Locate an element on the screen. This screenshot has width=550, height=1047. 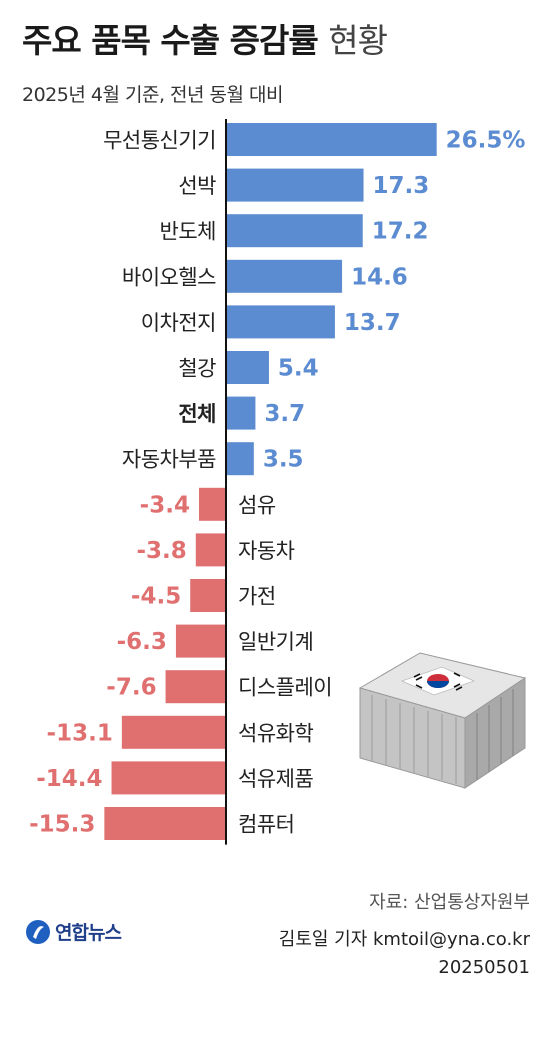
value-label: 13.7 is located at coordinates (372, 323).